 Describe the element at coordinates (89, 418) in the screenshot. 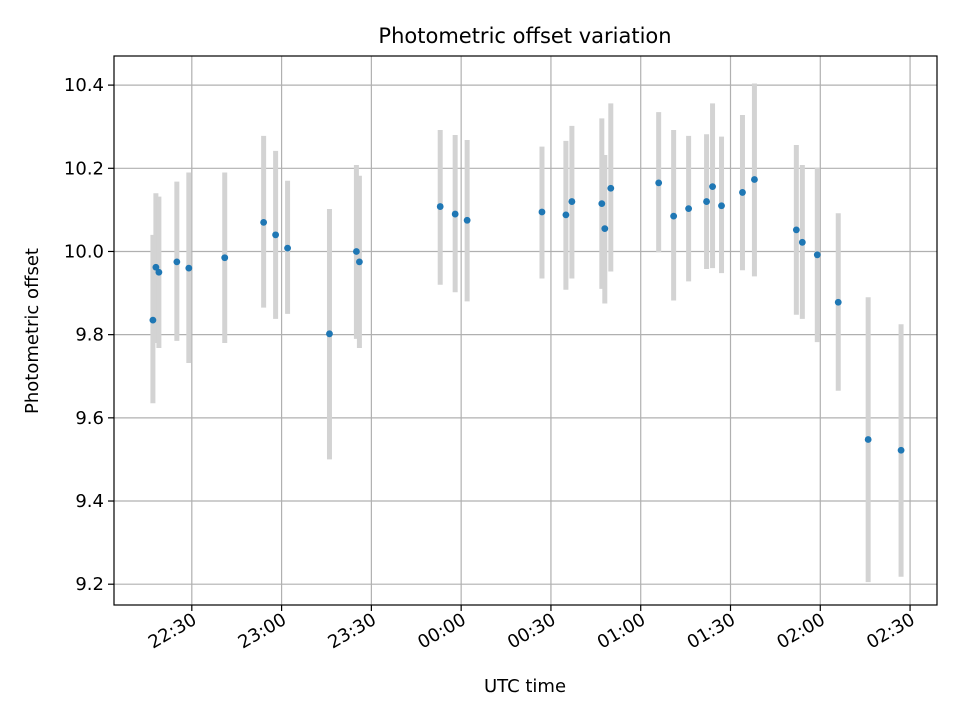

I see `y-tick-label: 9.6` at that location.